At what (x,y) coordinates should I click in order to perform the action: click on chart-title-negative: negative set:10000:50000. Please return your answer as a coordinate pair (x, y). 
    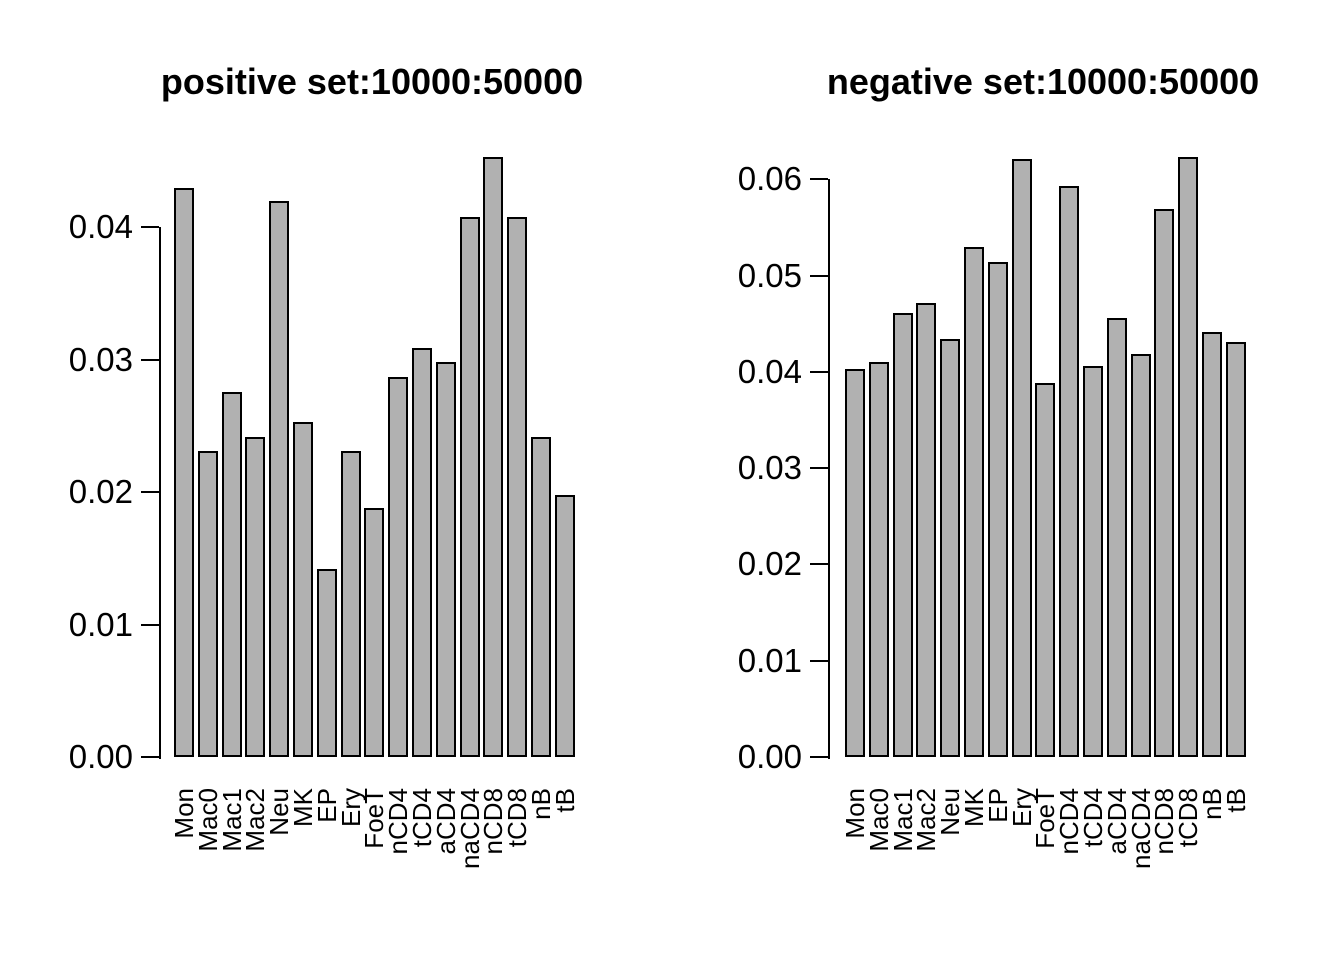
    Looking at the image, I should click on (1043, 81).